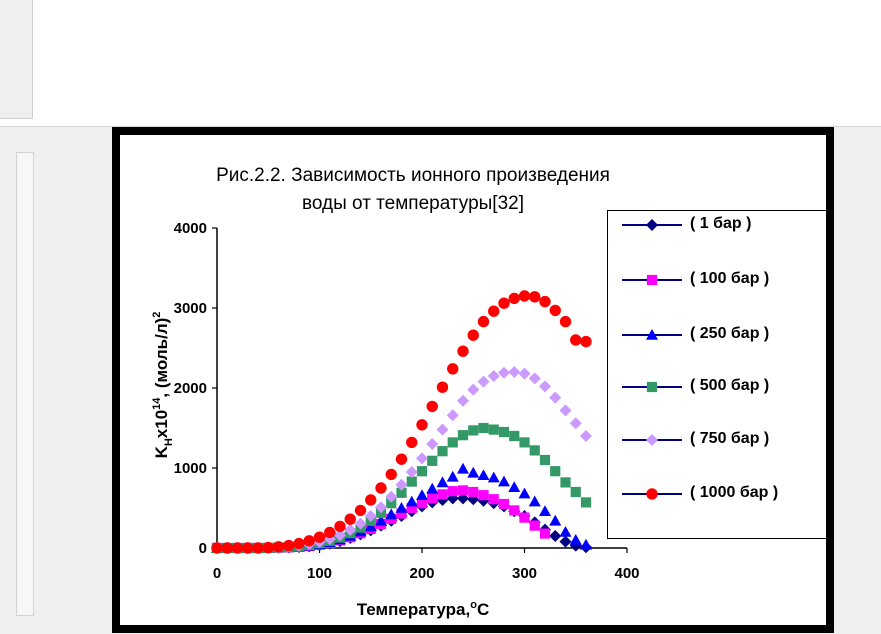  I want to click on document-margin-gutter, so click(16, 59).